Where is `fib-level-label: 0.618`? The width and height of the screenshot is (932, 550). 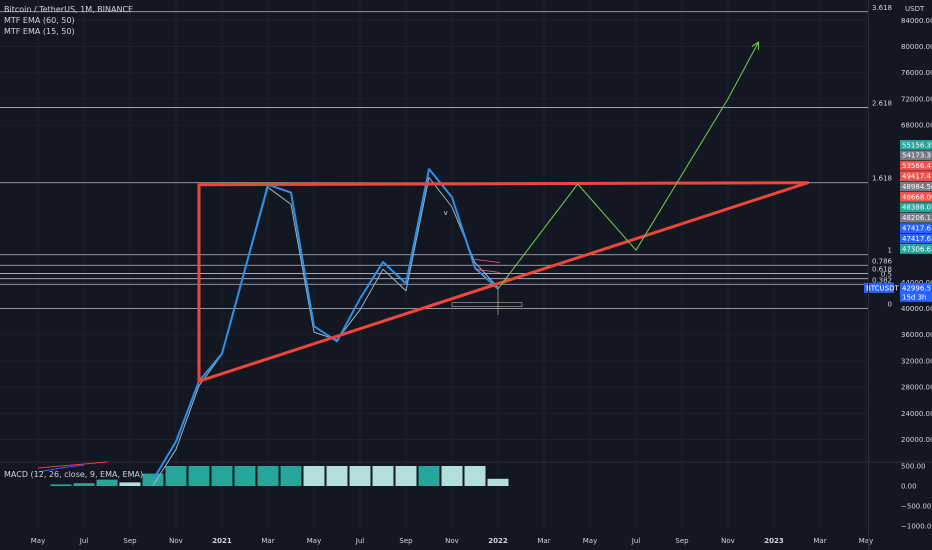 fib-level-label: 0.618 is located at coordinates (882, 269).